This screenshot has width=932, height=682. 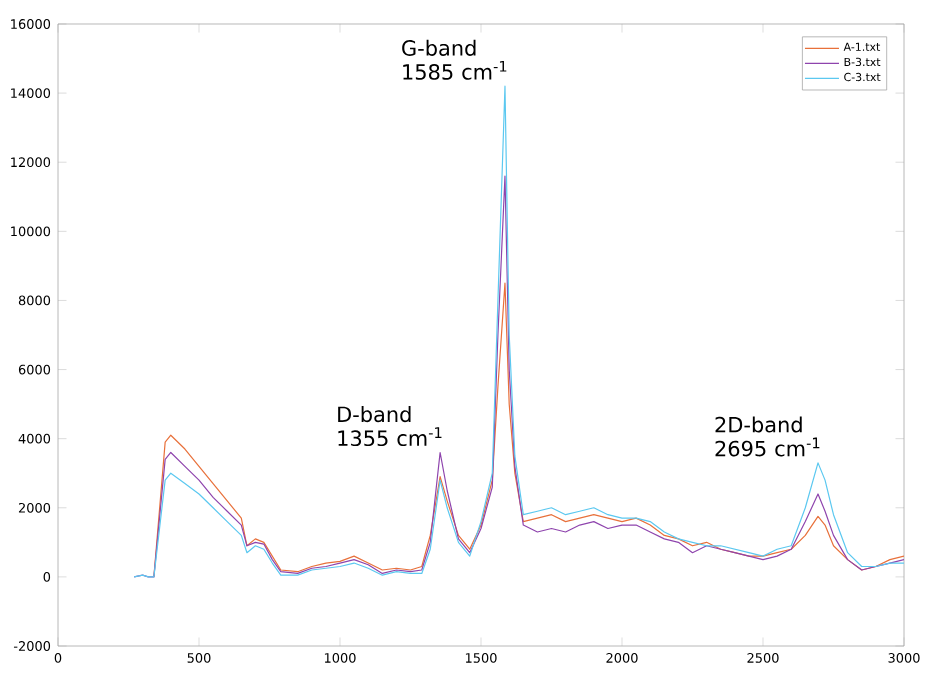 I want to click on annotation: D-band 1355 cm$^{-1}$, so click(x=390, y=426).